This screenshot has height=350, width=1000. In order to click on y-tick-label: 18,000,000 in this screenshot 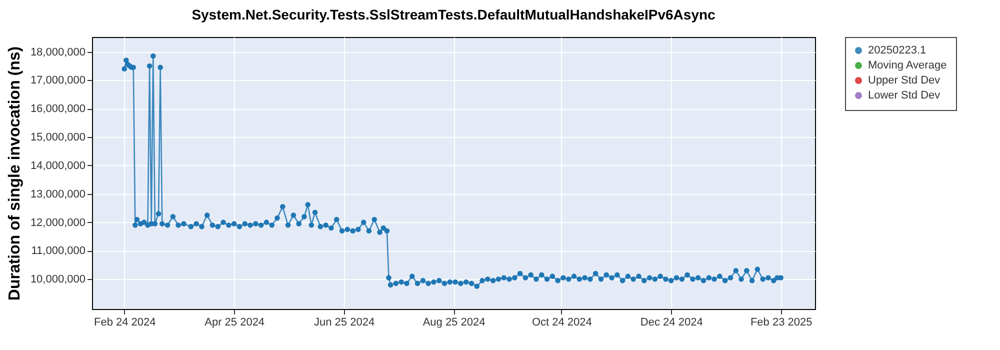, I will do `click(58, 52)`.